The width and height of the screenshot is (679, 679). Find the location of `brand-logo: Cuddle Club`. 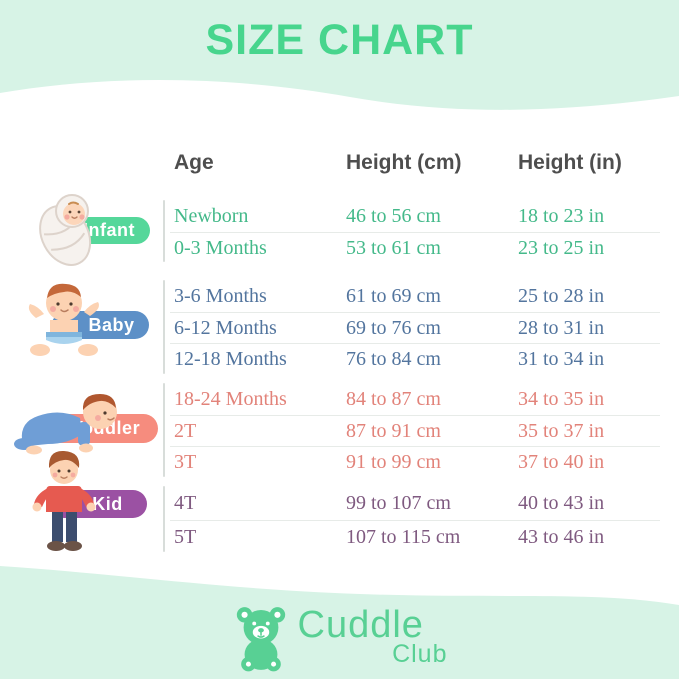

brand-logo: Cuddle Club is located at coordinates (339, 639).